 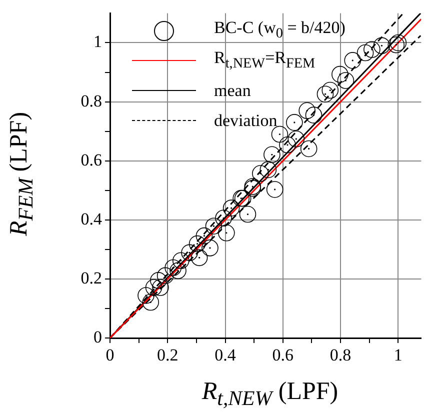 I want to click on x-tick-label: 0.4, so click(x=225, y=355).